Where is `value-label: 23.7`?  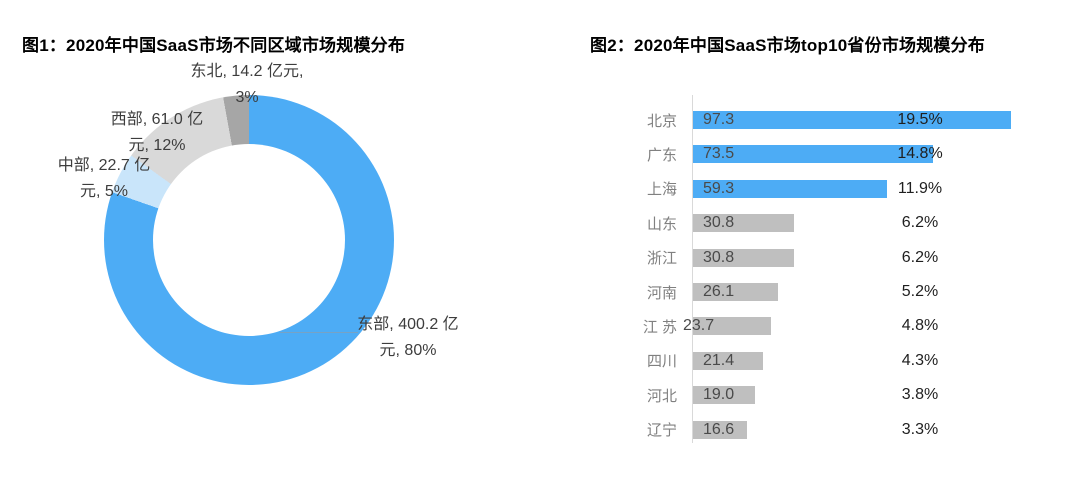 value-label: 23.7 is located at coordinates (699, 326).